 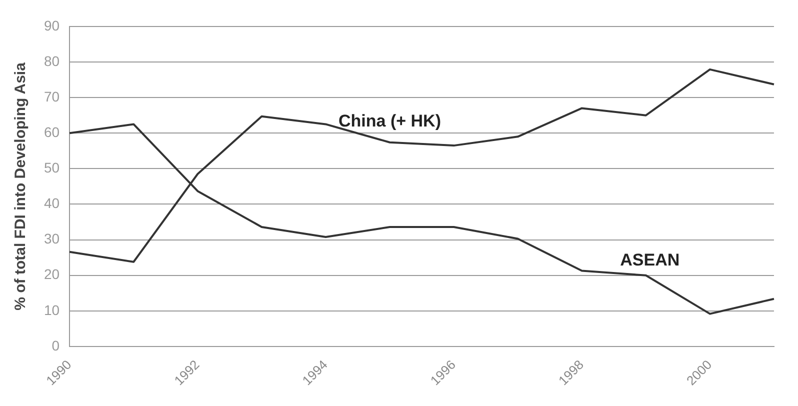 What do you see at coordinates (52, 310) in the screenshot?
I see `y-tick-label: 10` at bounding box center [52, 310].